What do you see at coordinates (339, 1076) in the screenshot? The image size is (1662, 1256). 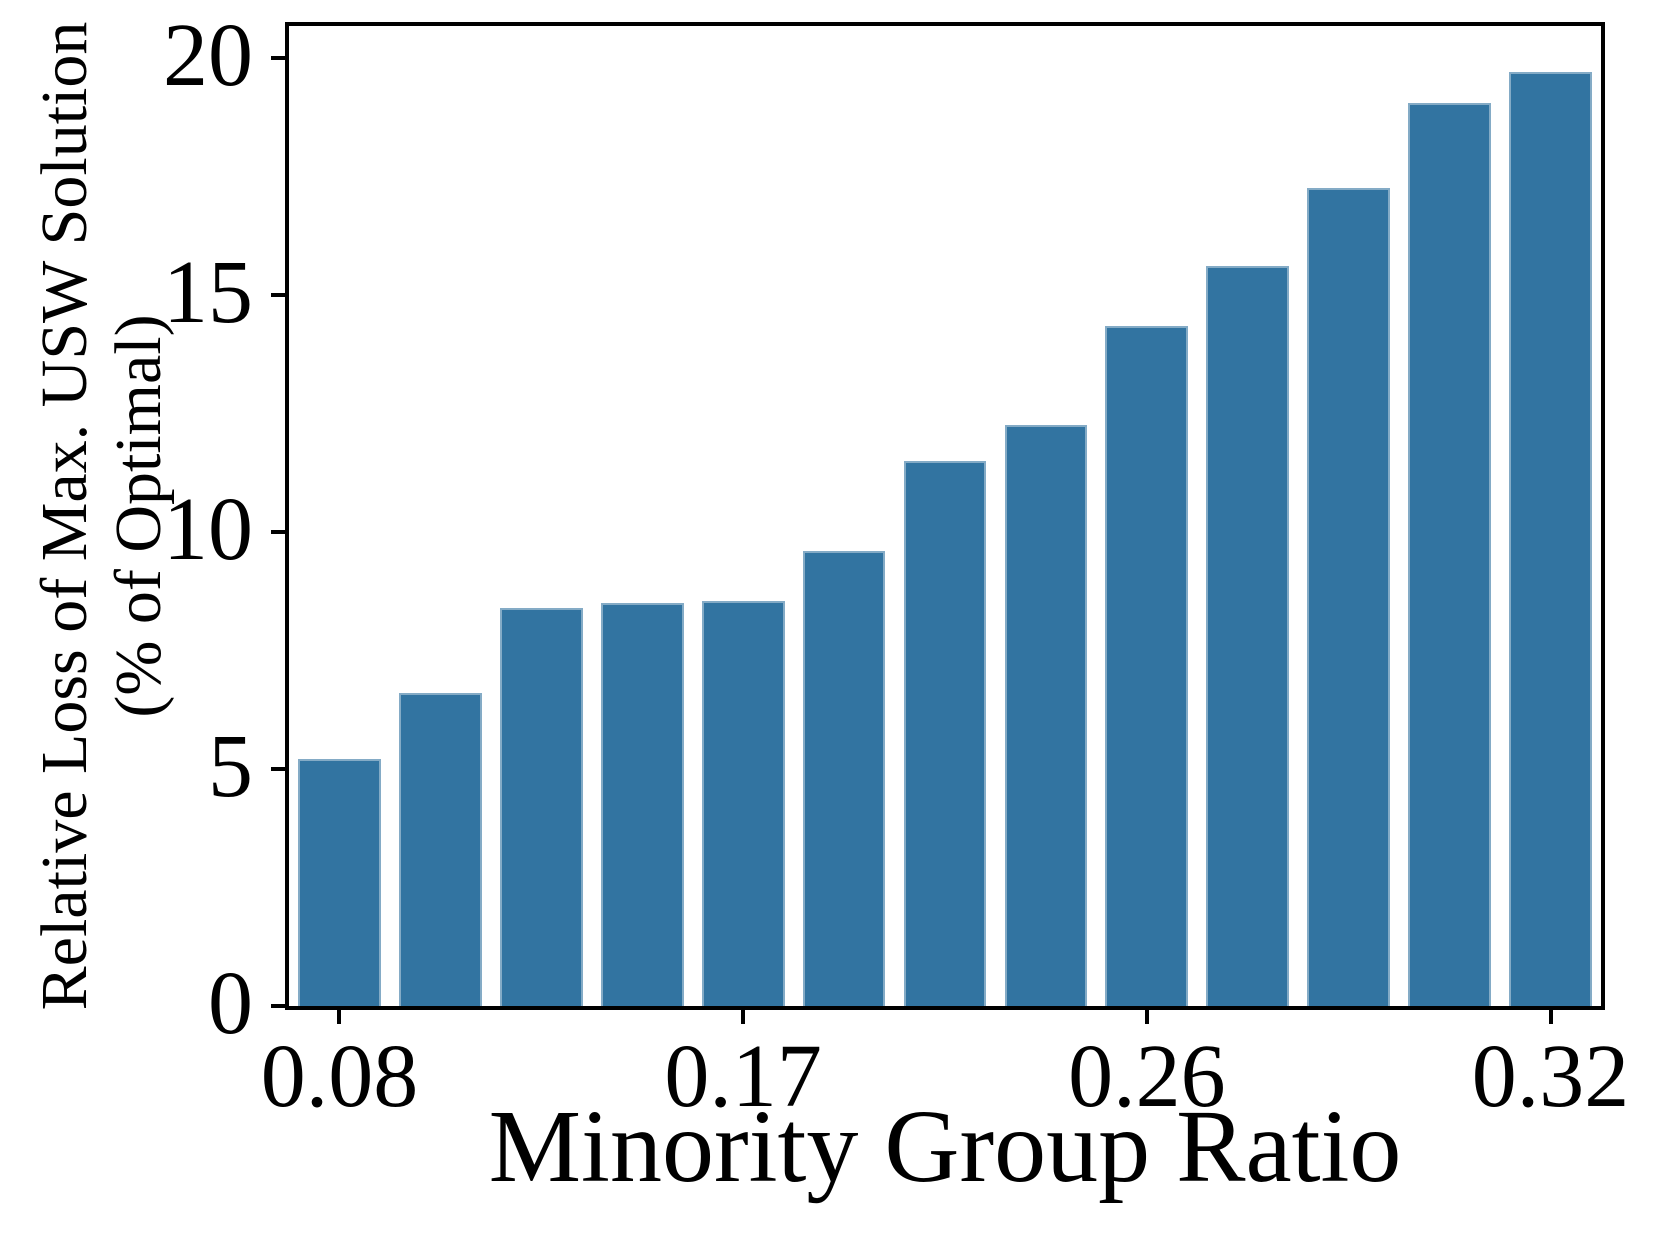 I see `x-tick-label-0.08: 0.08` at bounding box center [339, 1076].